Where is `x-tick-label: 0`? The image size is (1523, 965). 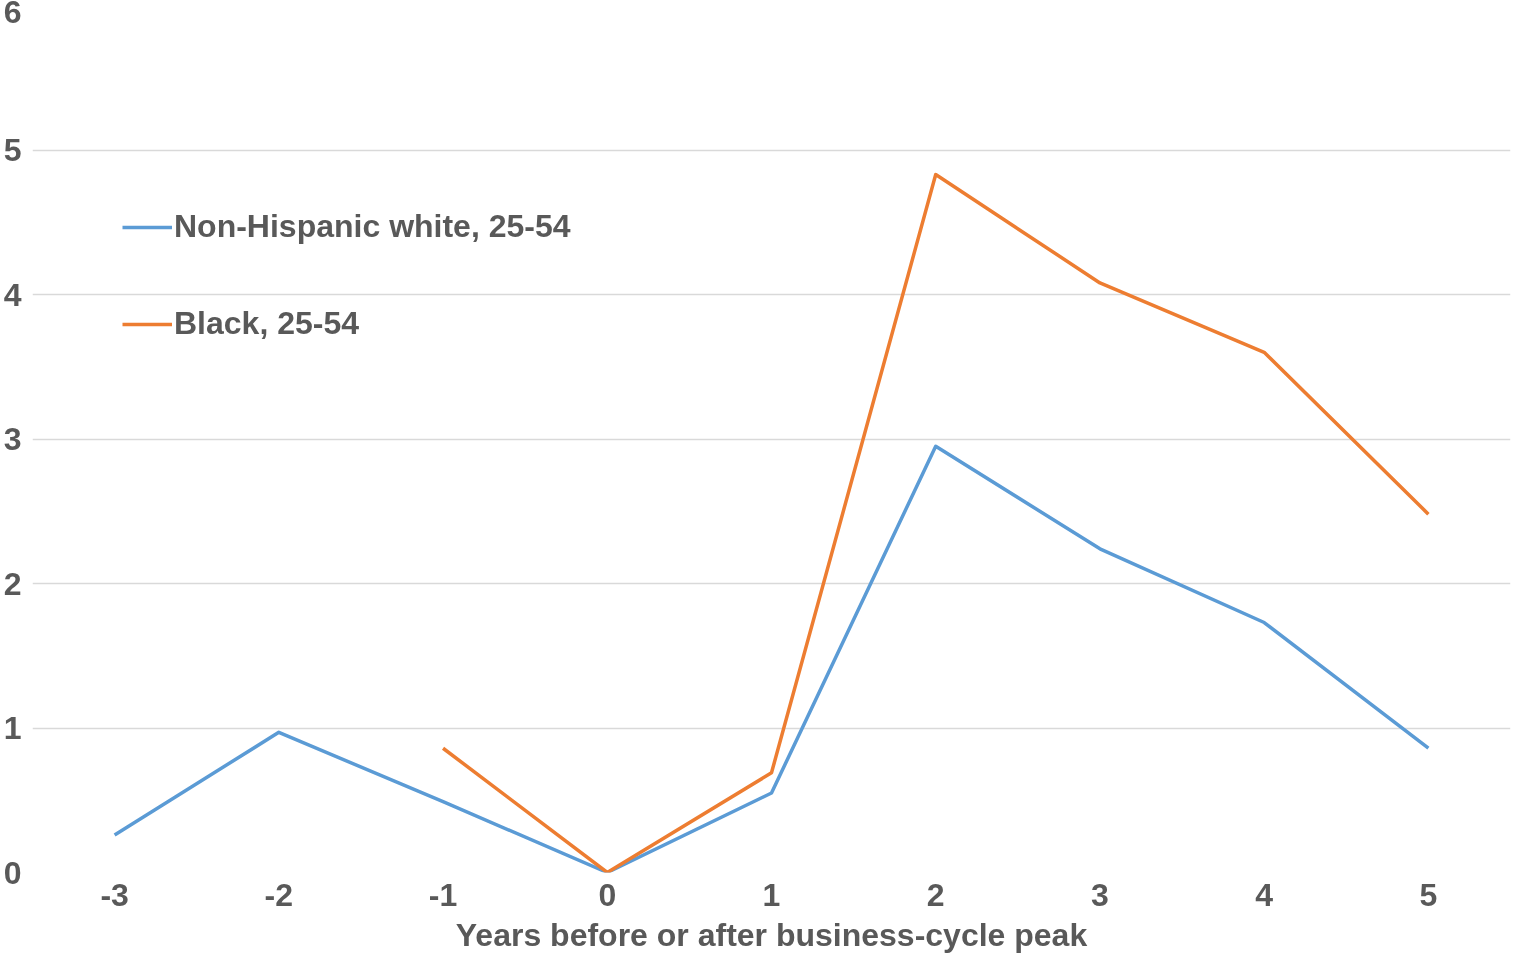
x-tick-label: 0 is located at coordinates (607, 894).